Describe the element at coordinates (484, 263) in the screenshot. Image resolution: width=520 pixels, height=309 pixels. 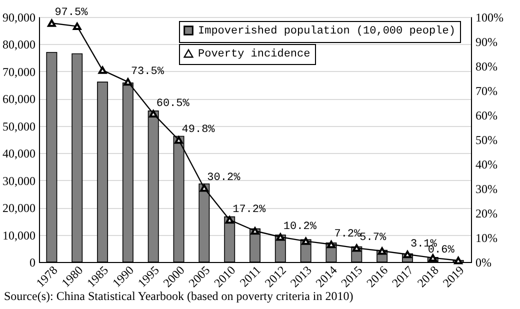
I see `y2-tick-label: 0%` at that location.